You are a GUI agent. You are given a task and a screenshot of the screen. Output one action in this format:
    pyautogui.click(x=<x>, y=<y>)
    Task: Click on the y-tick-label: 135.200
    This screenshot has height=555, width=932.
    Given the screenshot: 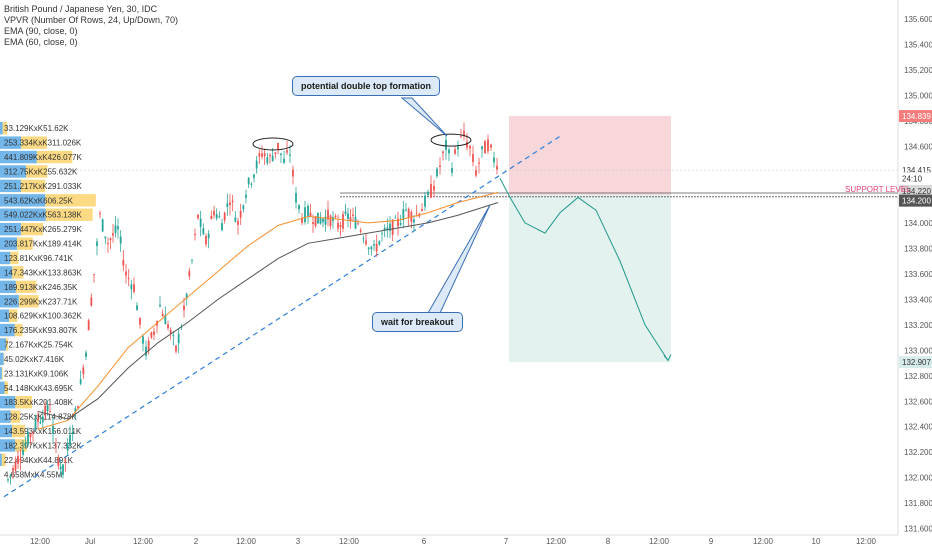 What is the action you would take?
    pyautogui.click(x=918, y=70)
    